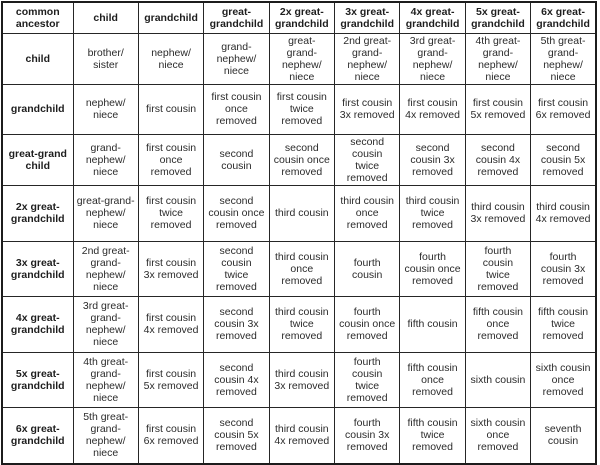  What do you see at coordinates (37, 213) in the screenshot?
I see `row-header-2x-great-grandchild: 2x great- grandchild` at bounding box center [37, 213].